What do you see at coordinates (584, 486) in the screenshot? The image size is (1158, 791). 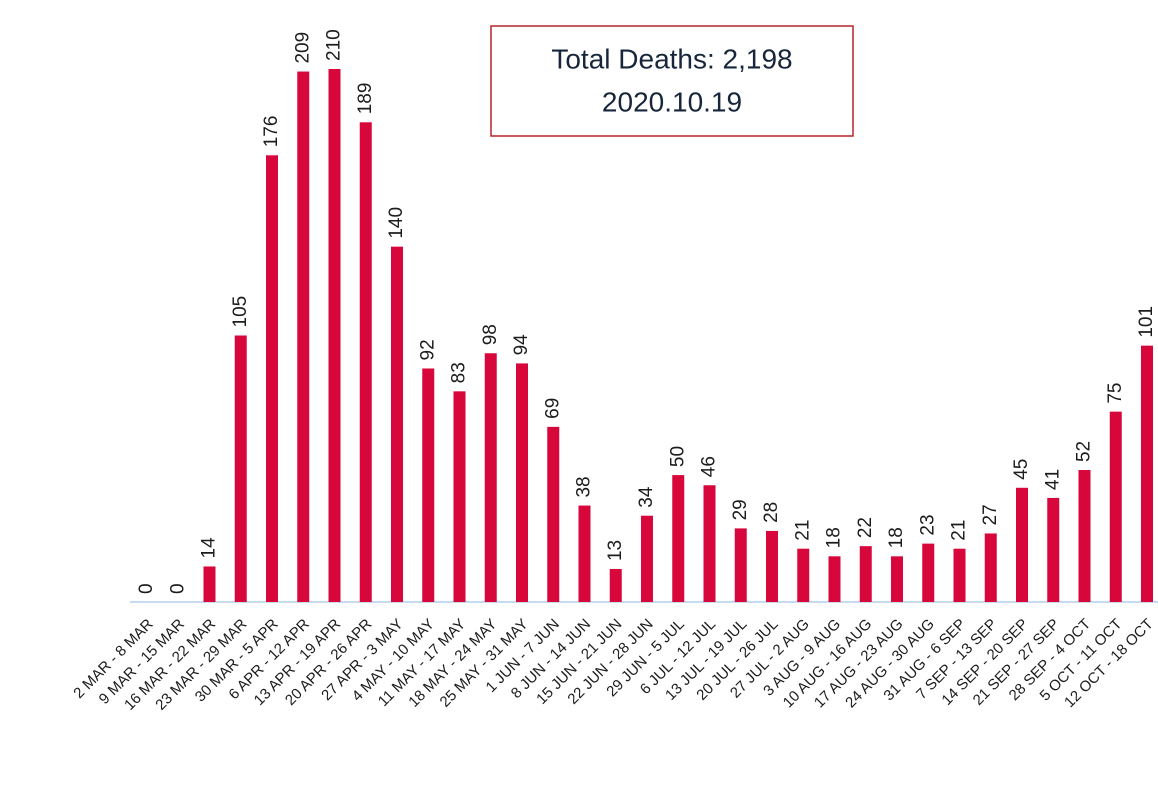 I see `data-label: 38` at bounding box center [584, 486].